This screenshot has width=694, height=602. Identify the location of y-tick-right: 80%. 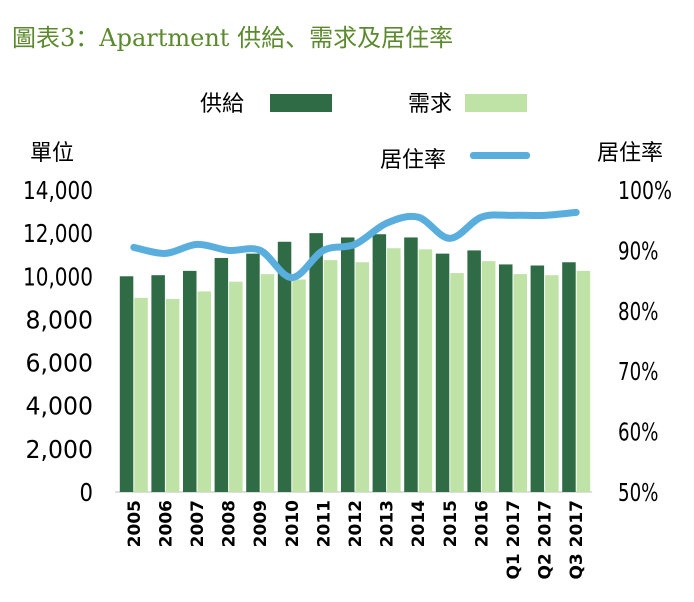
(638, 311).